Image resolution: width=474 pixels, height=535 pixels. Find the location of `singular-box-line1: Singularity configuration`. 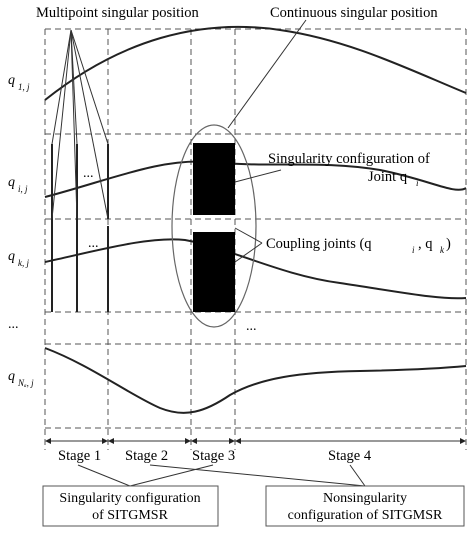

singular-box-line1: Singularity configuration is located at coordinates (129, 498).